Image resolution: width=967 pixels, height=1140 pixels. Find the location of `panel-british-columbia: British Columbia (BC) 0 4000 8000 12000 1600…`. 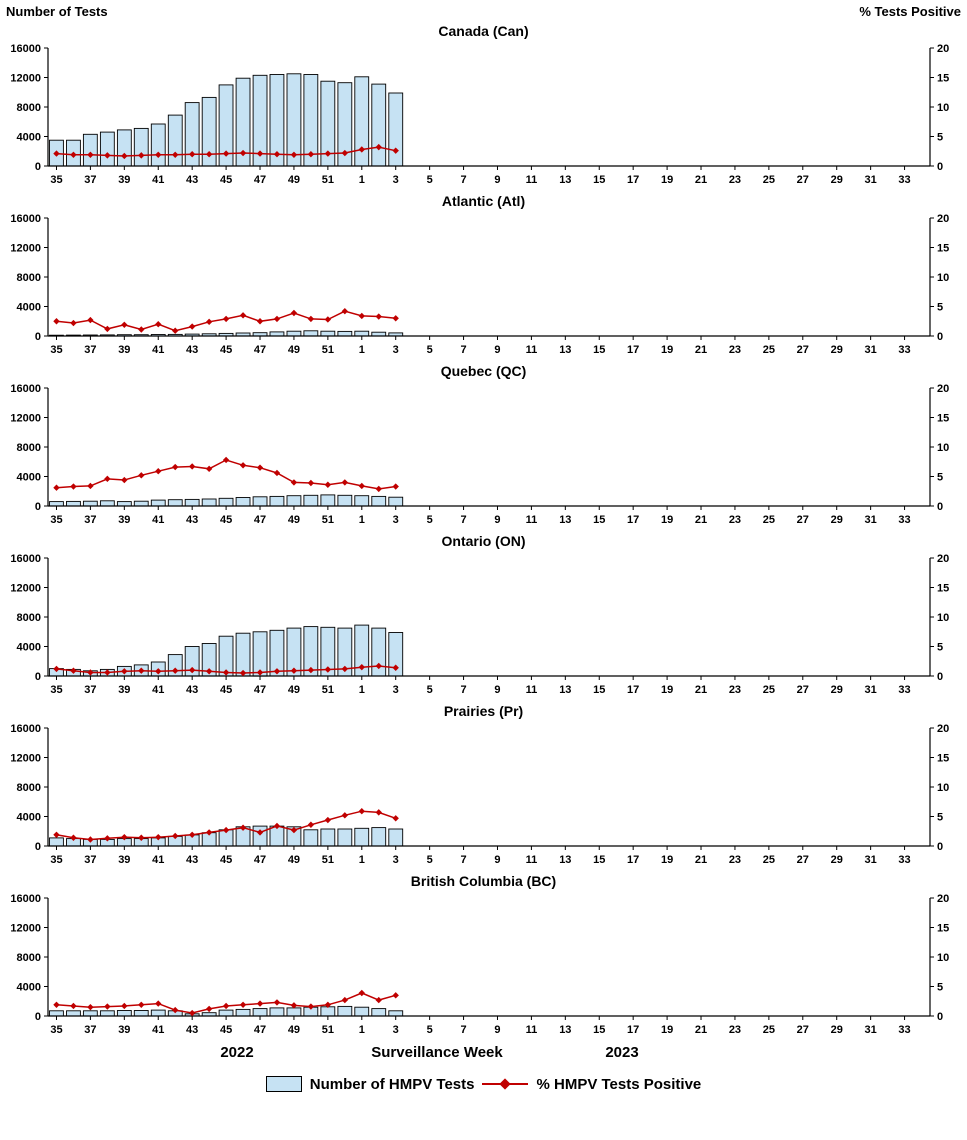

panel-british-columbia: British Columbia (BC) 0 4000 8000 12000 1600… is located at coordinates (483, 957).